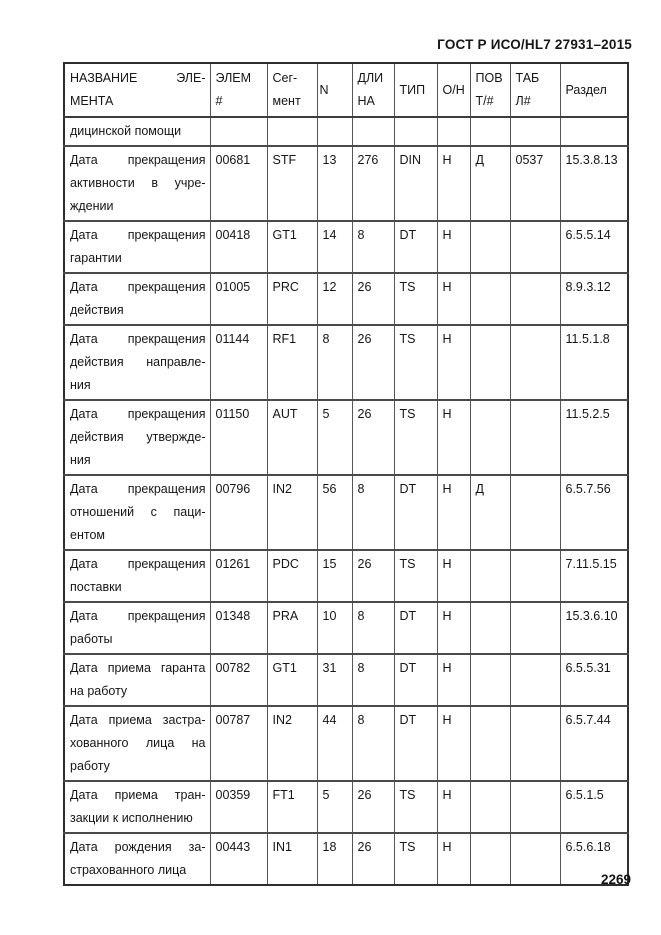 This screenshot has width=661, height=935. Describe the element at coordinates (238, 247) in the screenshot. I see `cell-elem: 00418` at that location.